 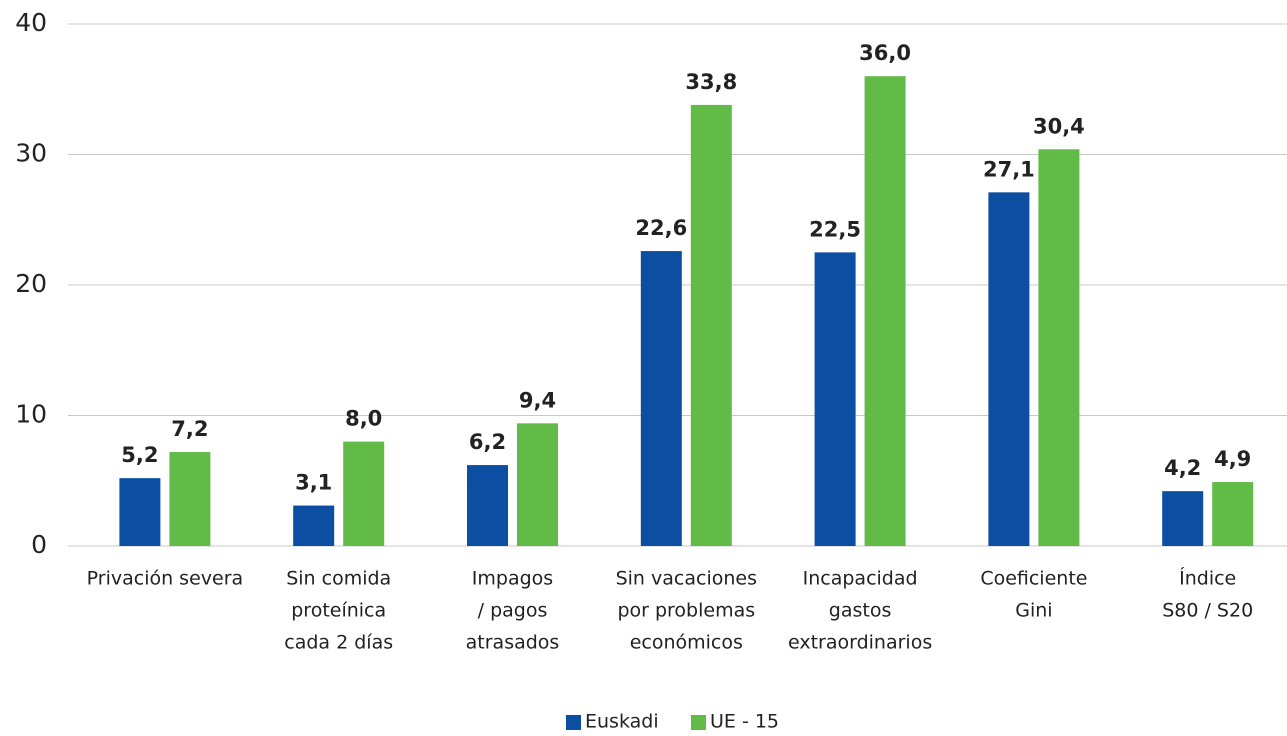 I want to click on value-label: 8,0, so click(x=363, y=419).